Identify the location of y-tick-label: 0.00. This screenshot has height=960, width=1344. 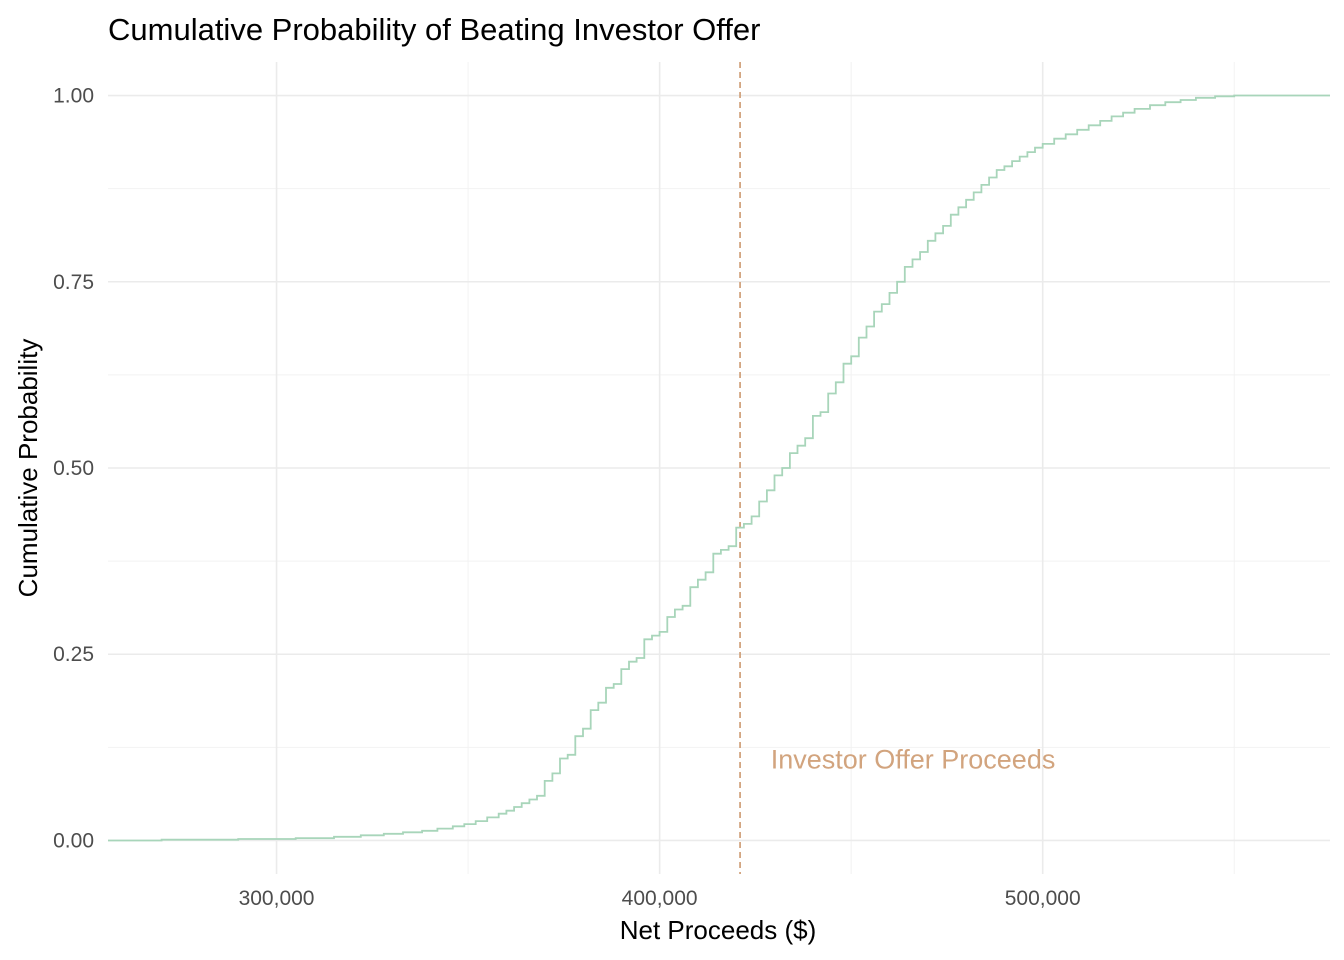
(73, 840).